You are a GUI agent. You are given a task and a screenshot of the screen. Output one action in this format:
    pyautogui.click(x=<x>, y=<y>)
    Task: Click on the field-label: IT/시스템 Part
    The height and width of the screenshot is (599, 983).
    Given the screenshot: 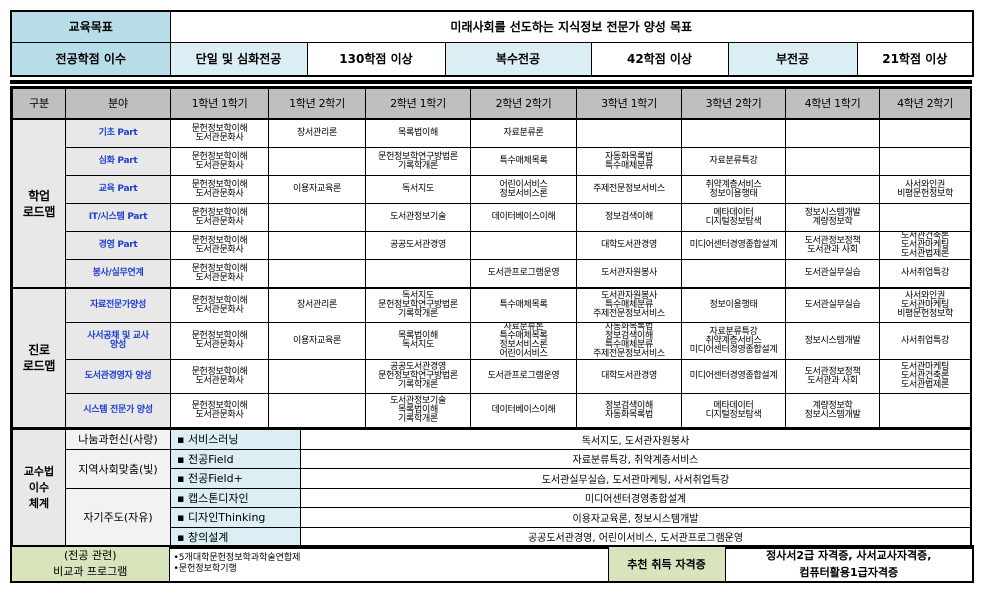 What is the action you would take?
    pyautogui.click(x=118, y=217)
    